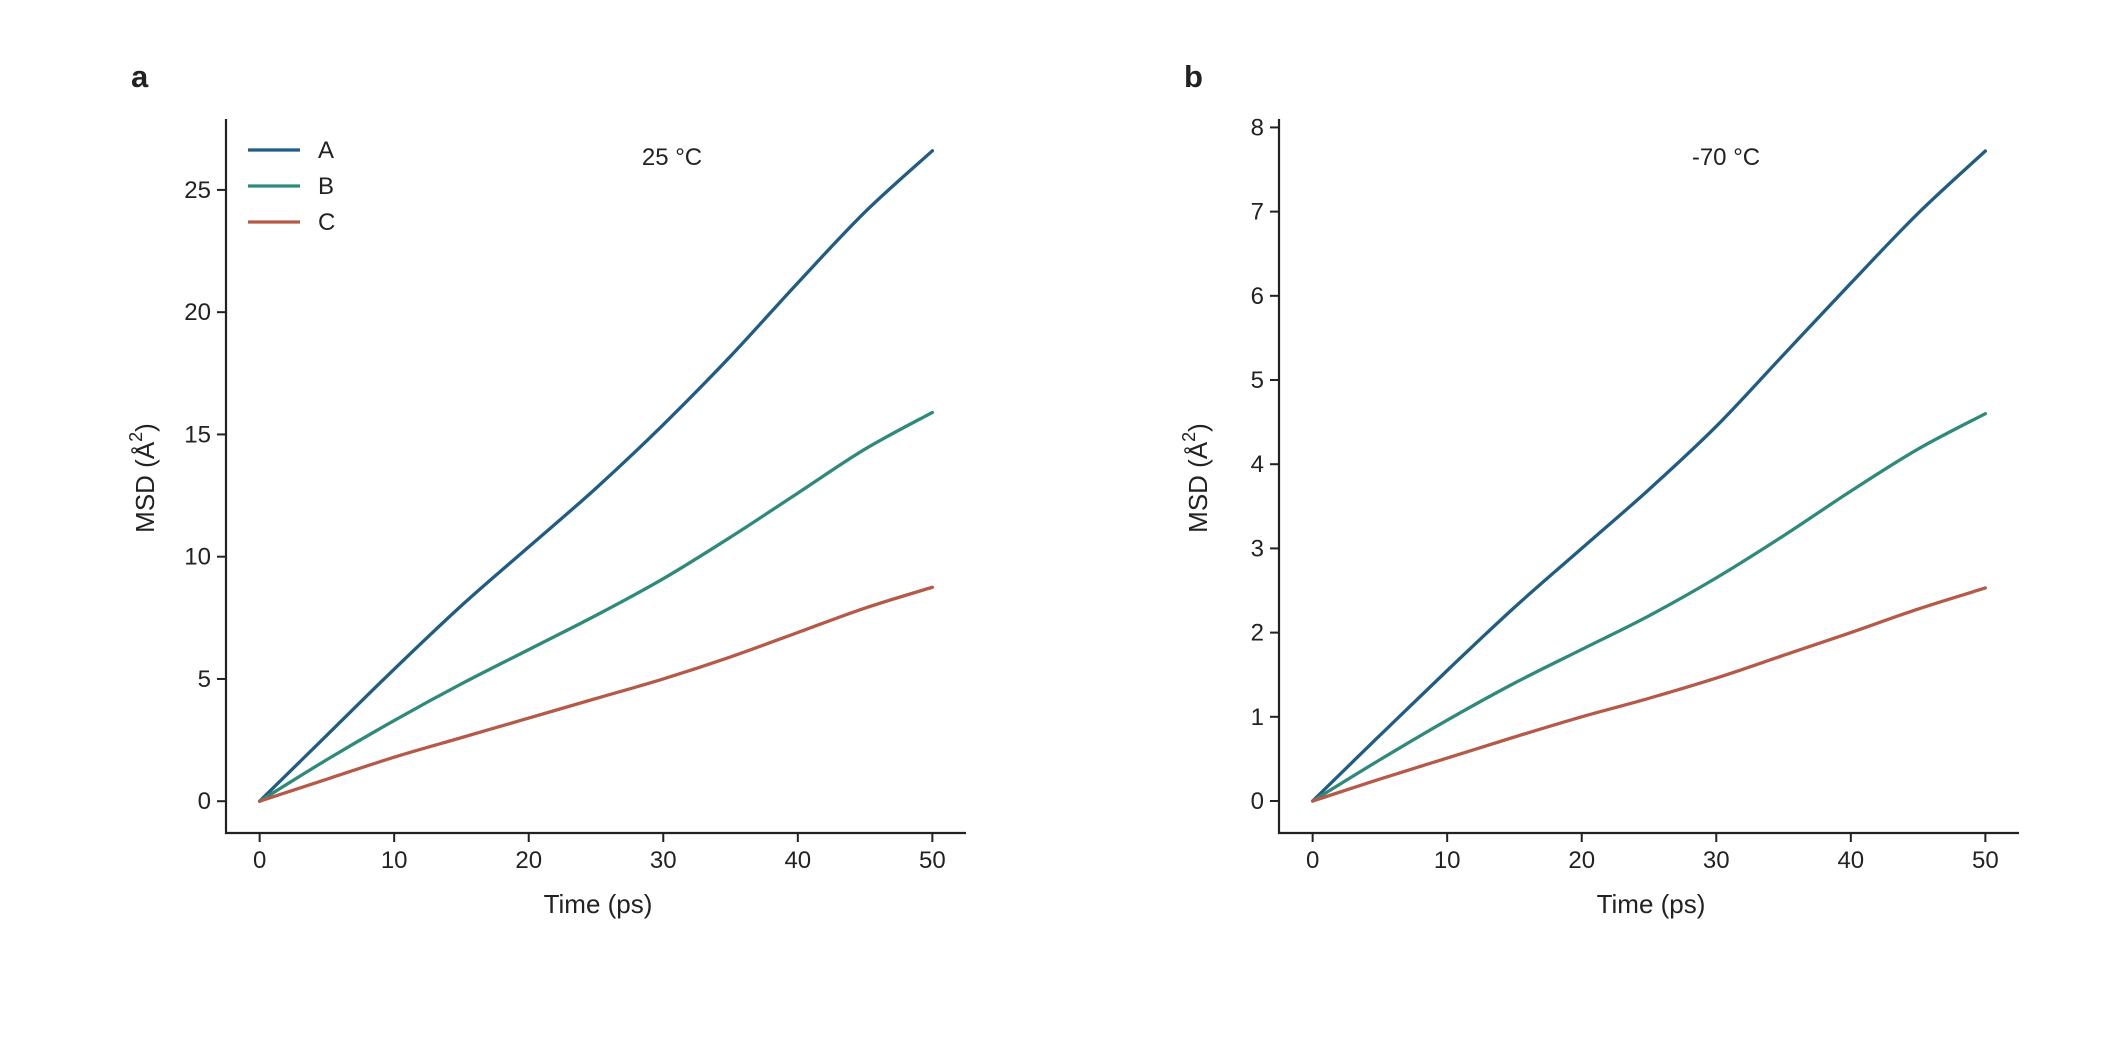 Image resolution: width=2125 pixels, height=1039 pixels. Describe the element at coordinates (1257, 127) in the screenshot. I see `y-tick-label: 8` at that location.